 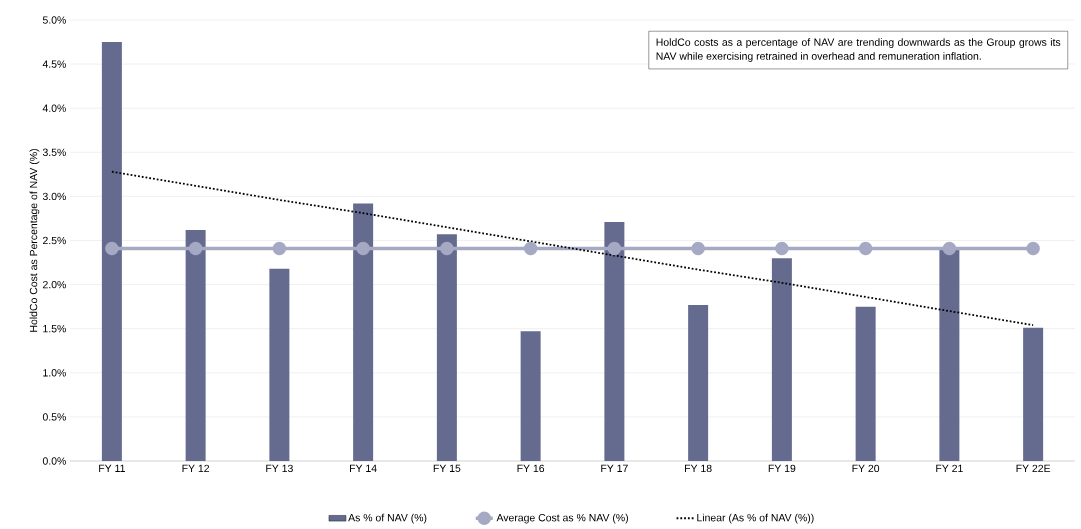 I want to click on y-tick-label: 5.0%, so click(x=54, y=20).